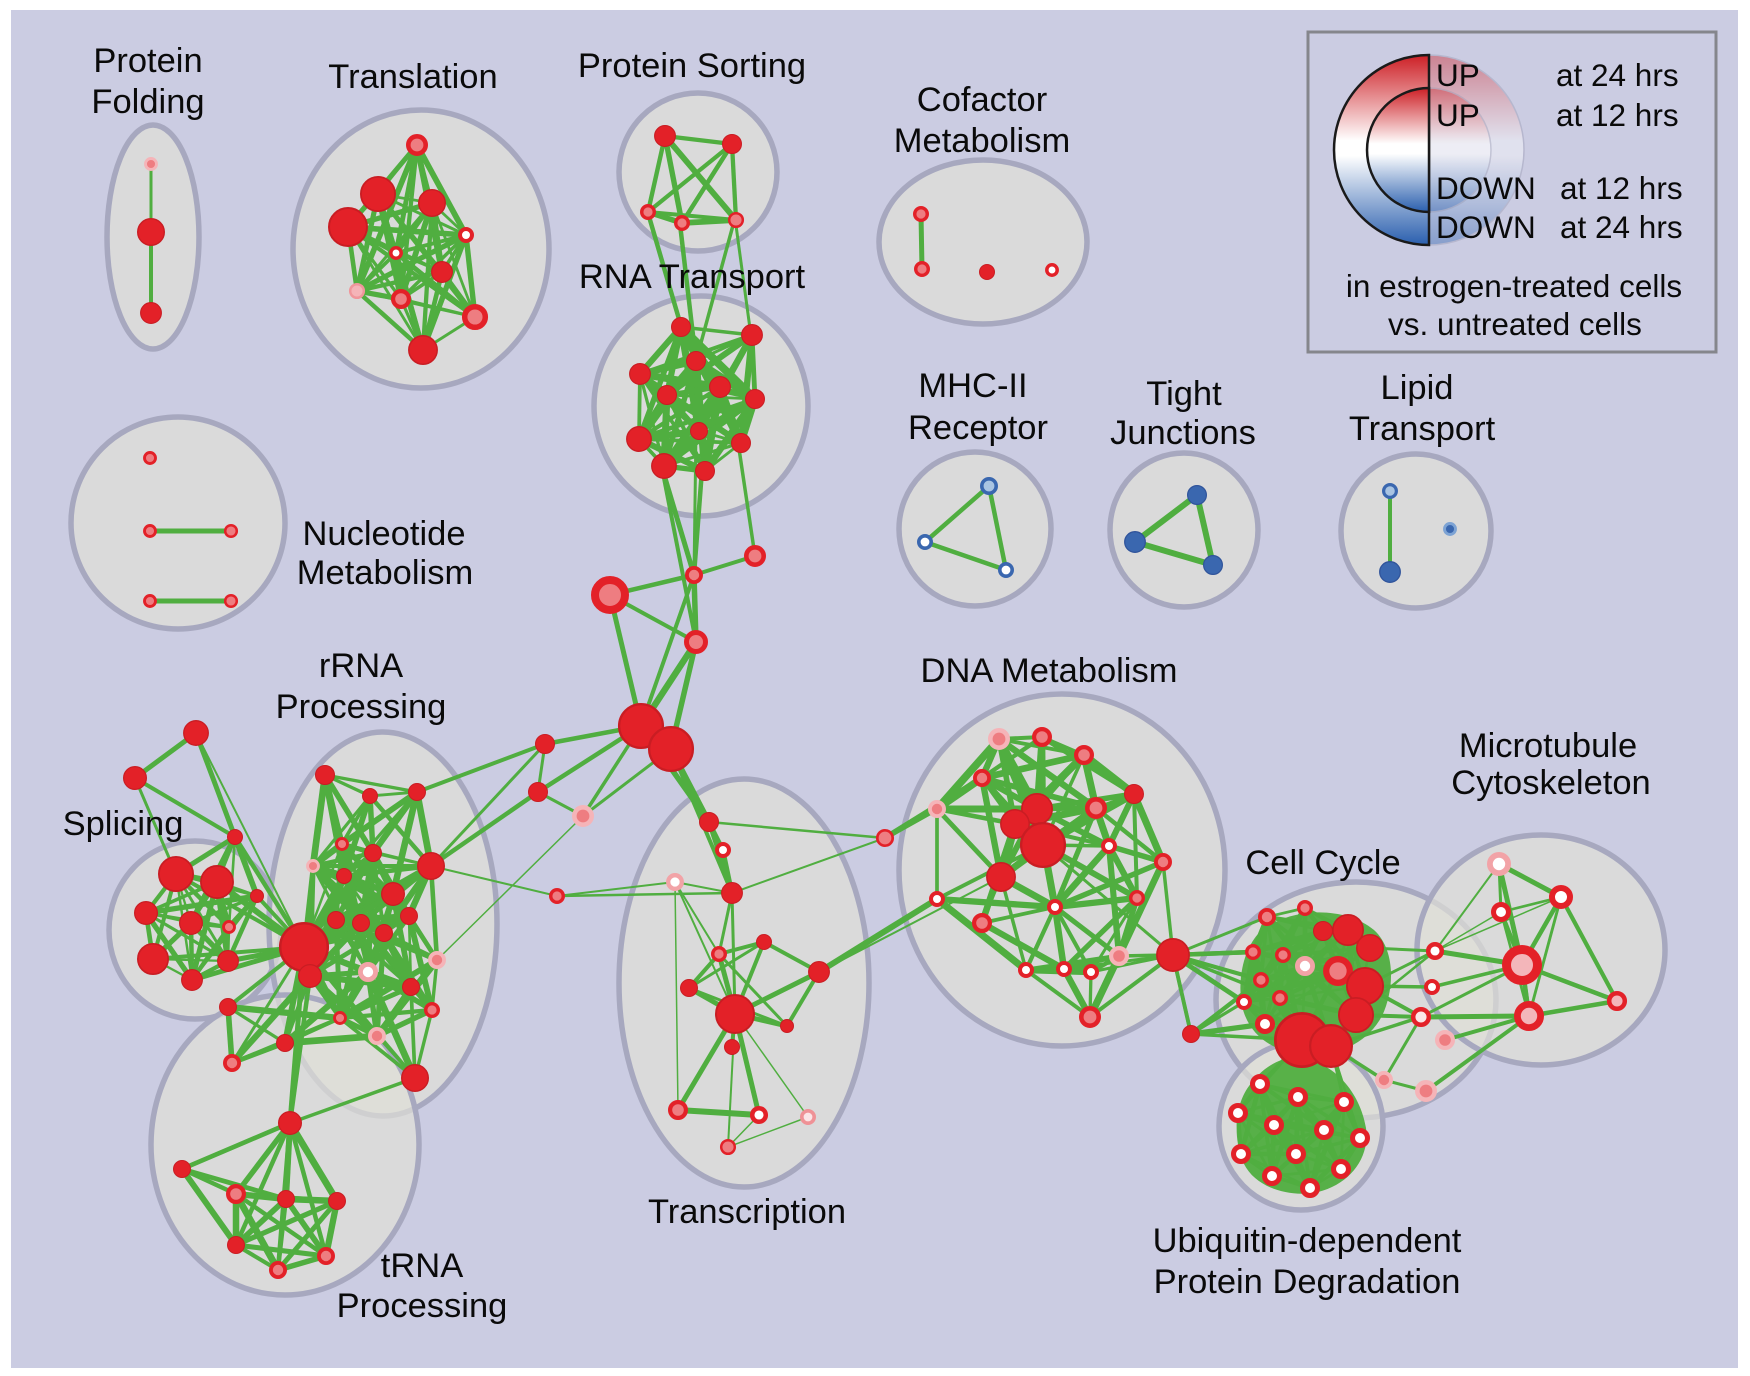 This screenshot has width=1750, height=1376. What do you see at coordinates (1417, 388) in the screenshot?
I see `svg-text: Lipid` at bounding box center [1417, 388].